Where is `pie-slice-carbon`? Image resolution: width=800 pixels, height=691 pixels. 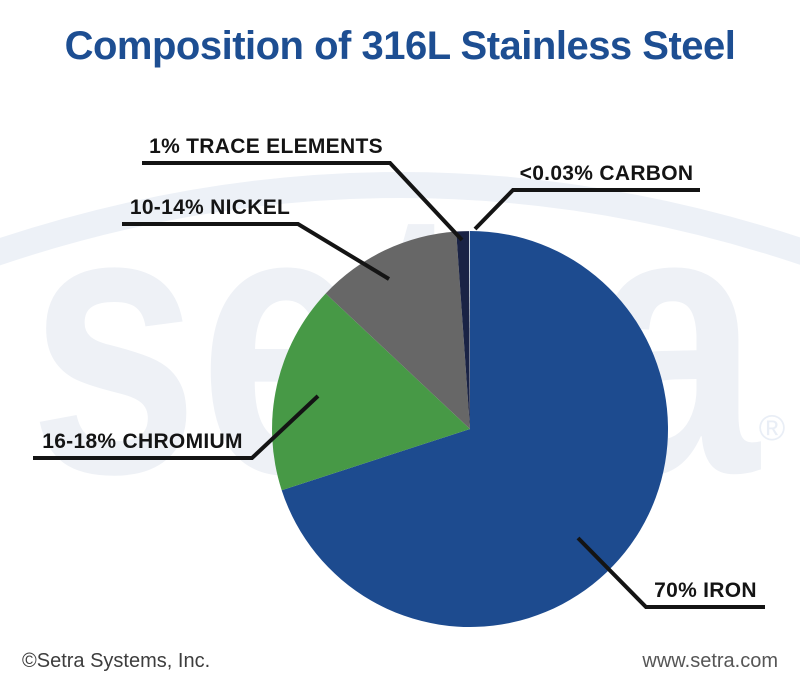
pie-slice-carbon is located at coordinates (469, 330).